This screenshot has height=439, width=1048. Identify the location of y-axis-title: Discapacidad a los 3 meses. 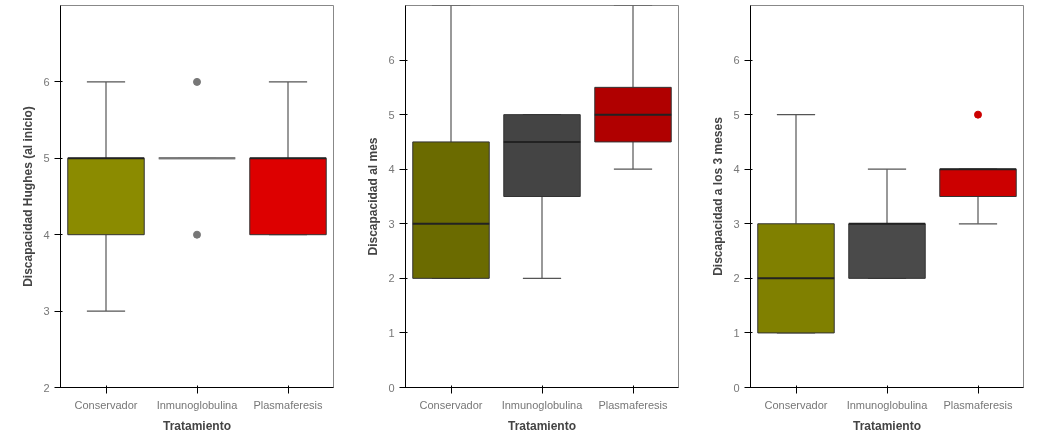
(718, 196).